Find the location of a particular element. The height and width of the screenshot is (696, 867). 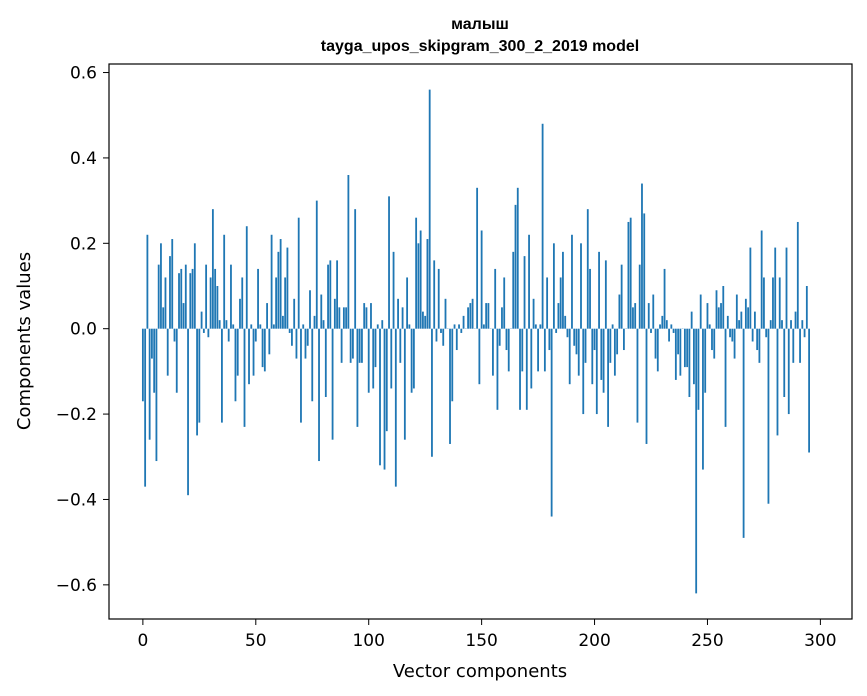

y-axis-ticks: −0.6 −0.4 −0.2 0.0 0.2 0.4 0.6 is located at coordinates (82, 330).